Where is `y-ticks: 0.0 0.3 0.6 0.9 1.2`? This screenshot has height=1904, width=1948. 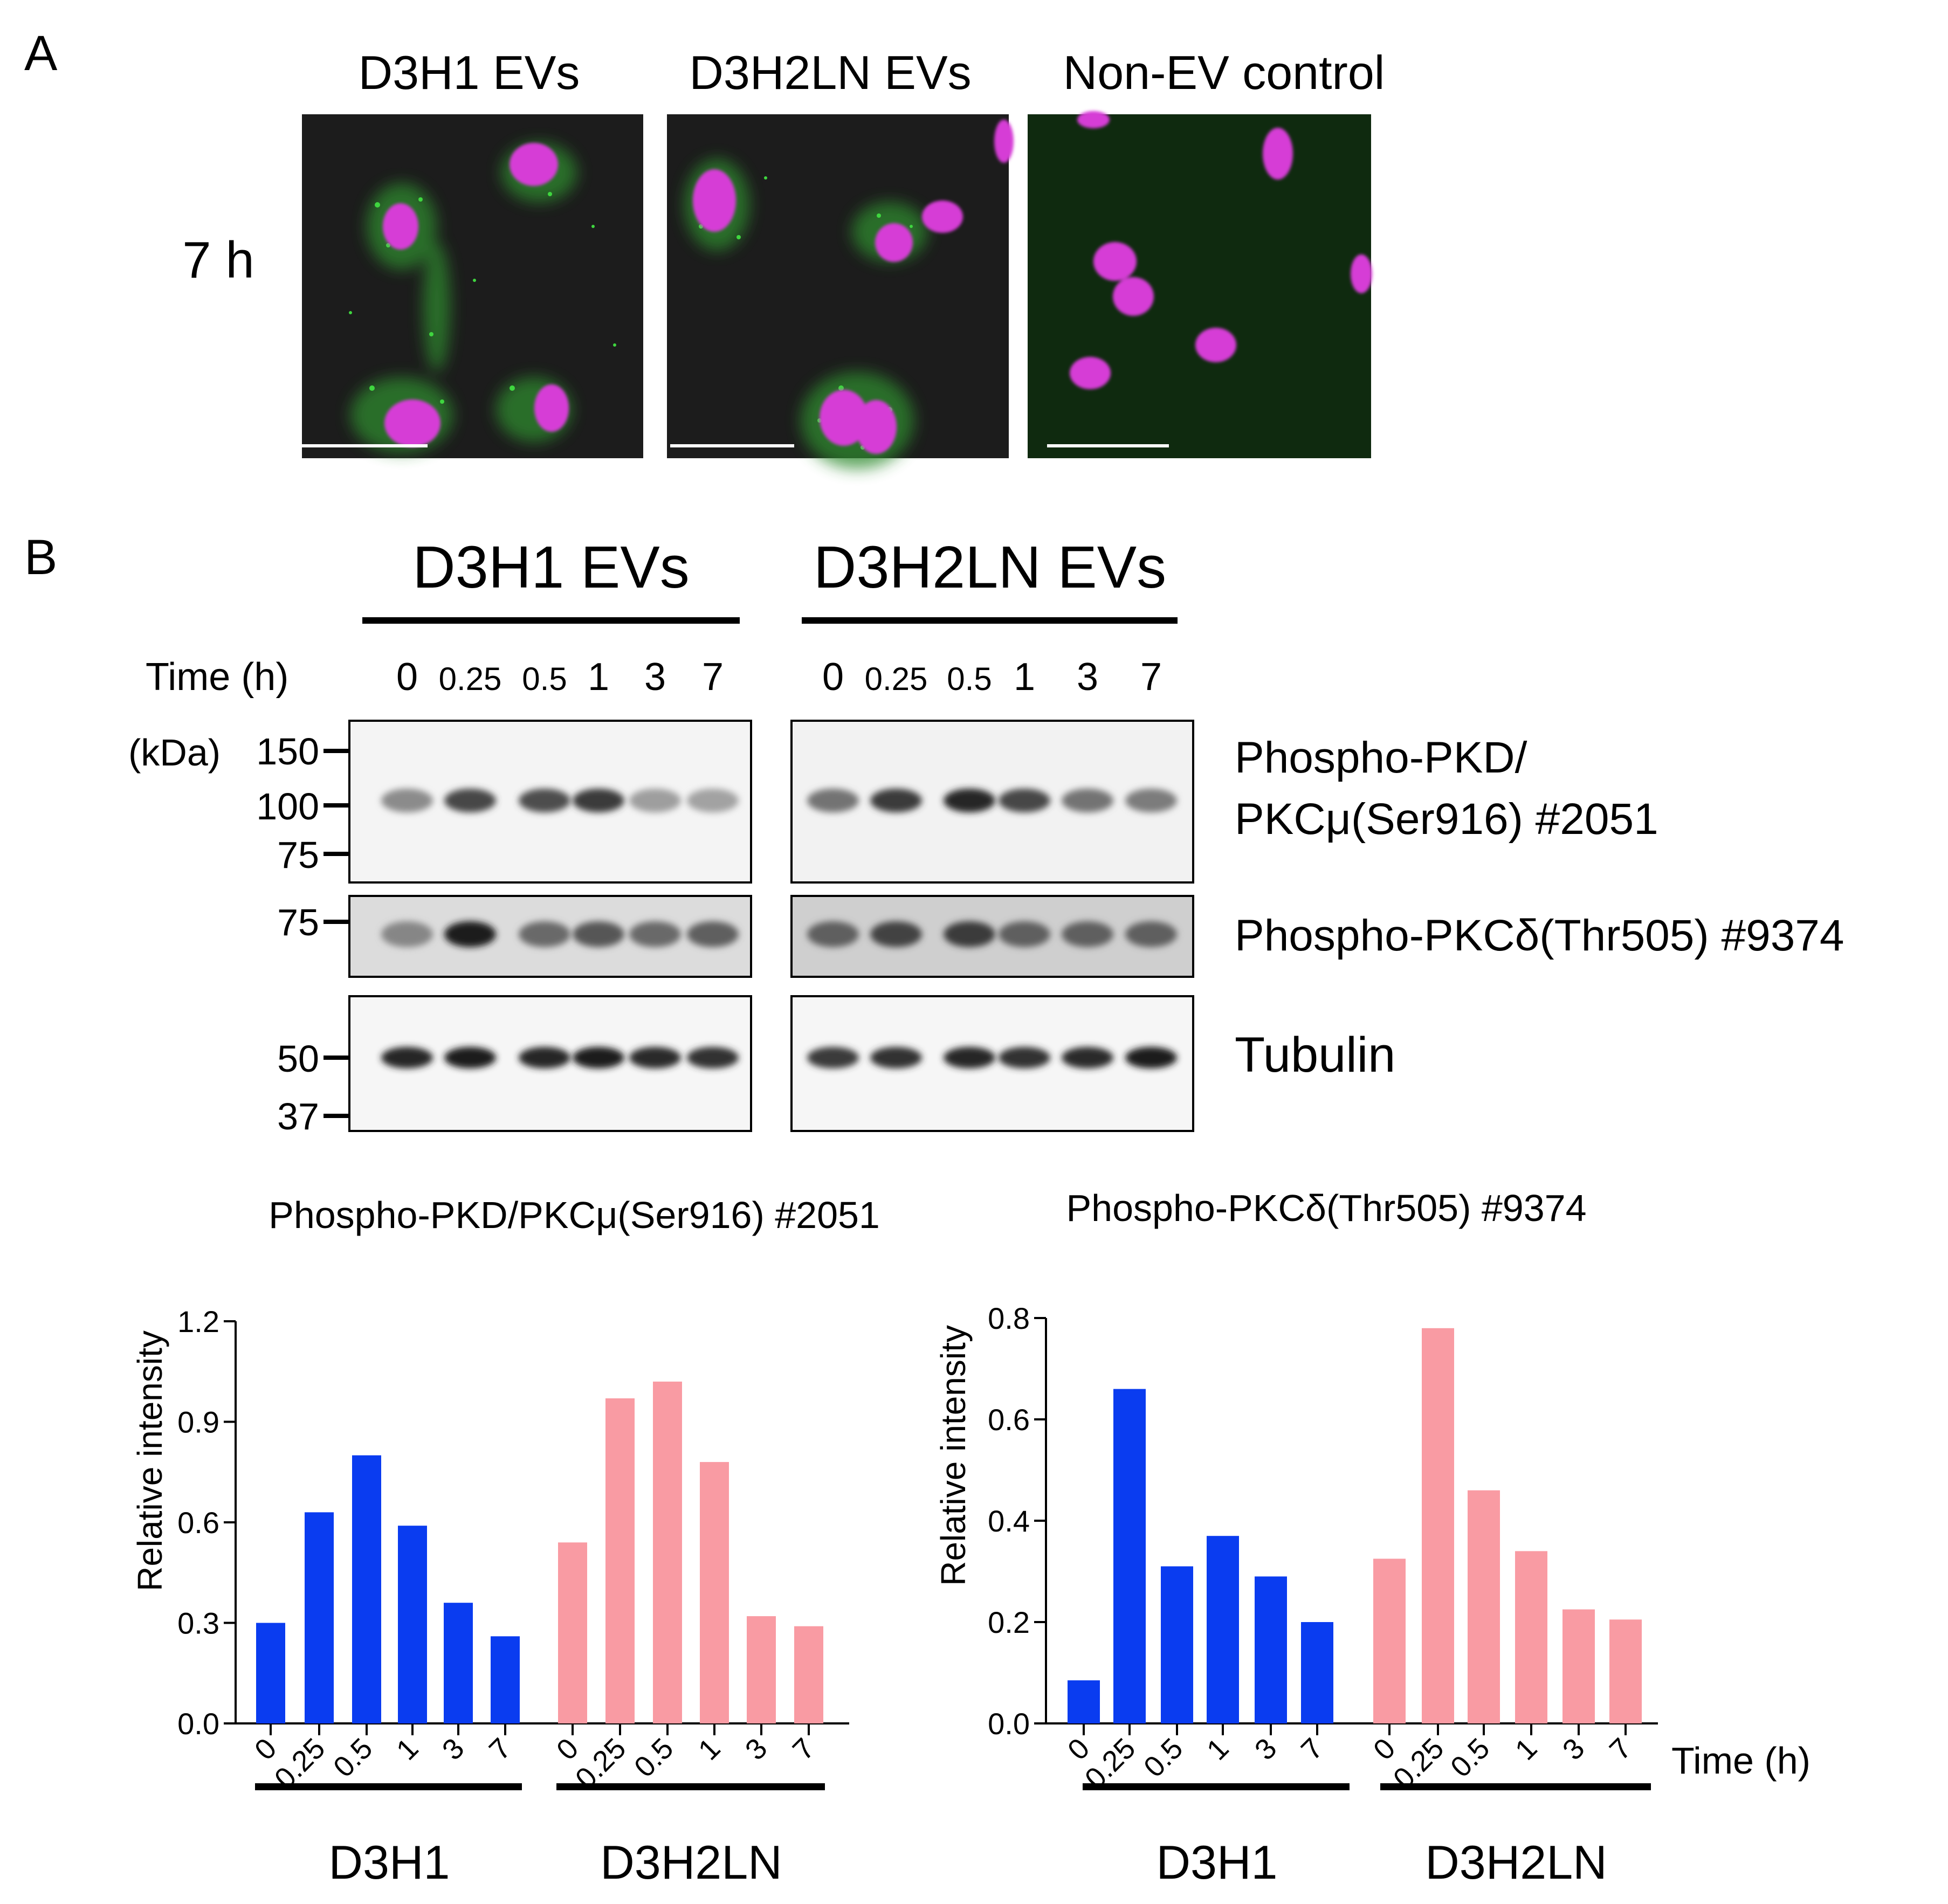
y-ticks: 0.0 0.3 0.6 0.9 1.2 is located at coordinates (207, 1523).